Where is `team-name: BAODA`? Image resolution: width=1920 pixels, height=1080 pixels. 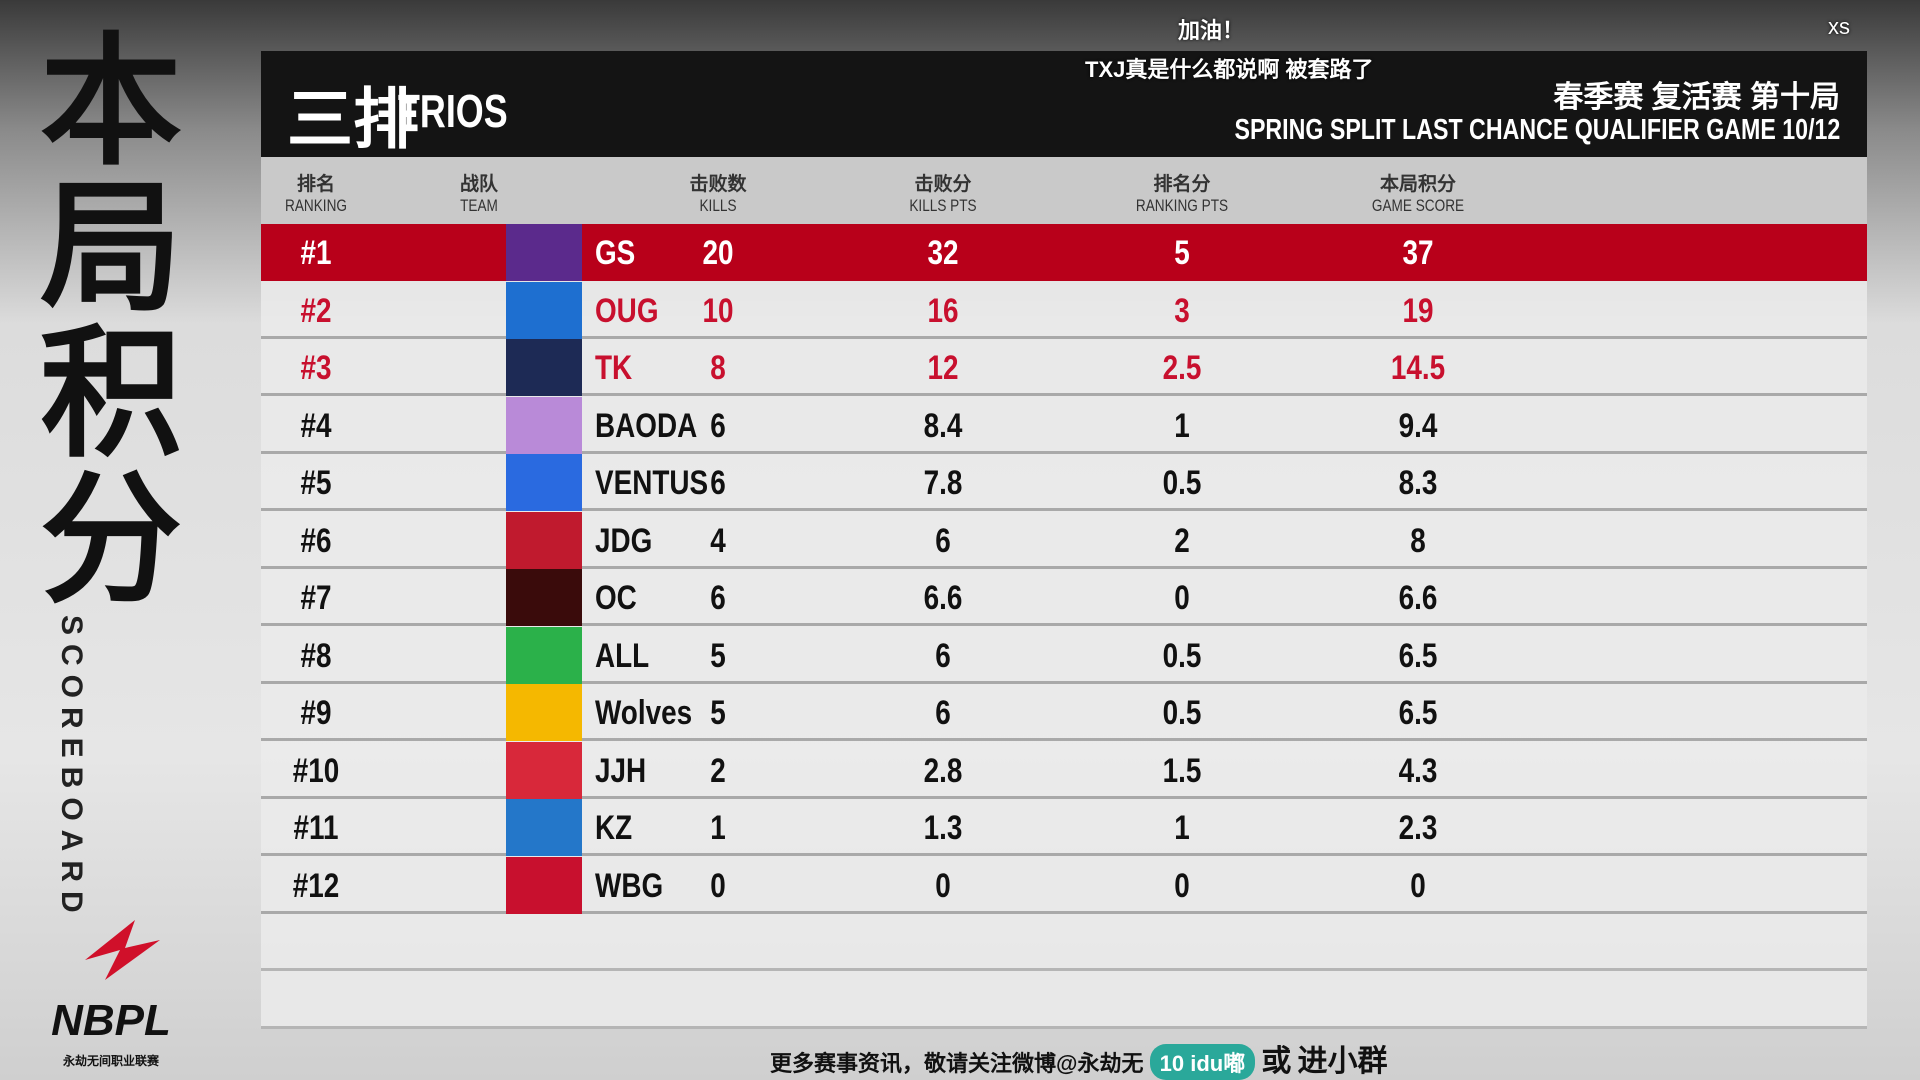
team-name: BAODA is located at coordinates (646, 425).